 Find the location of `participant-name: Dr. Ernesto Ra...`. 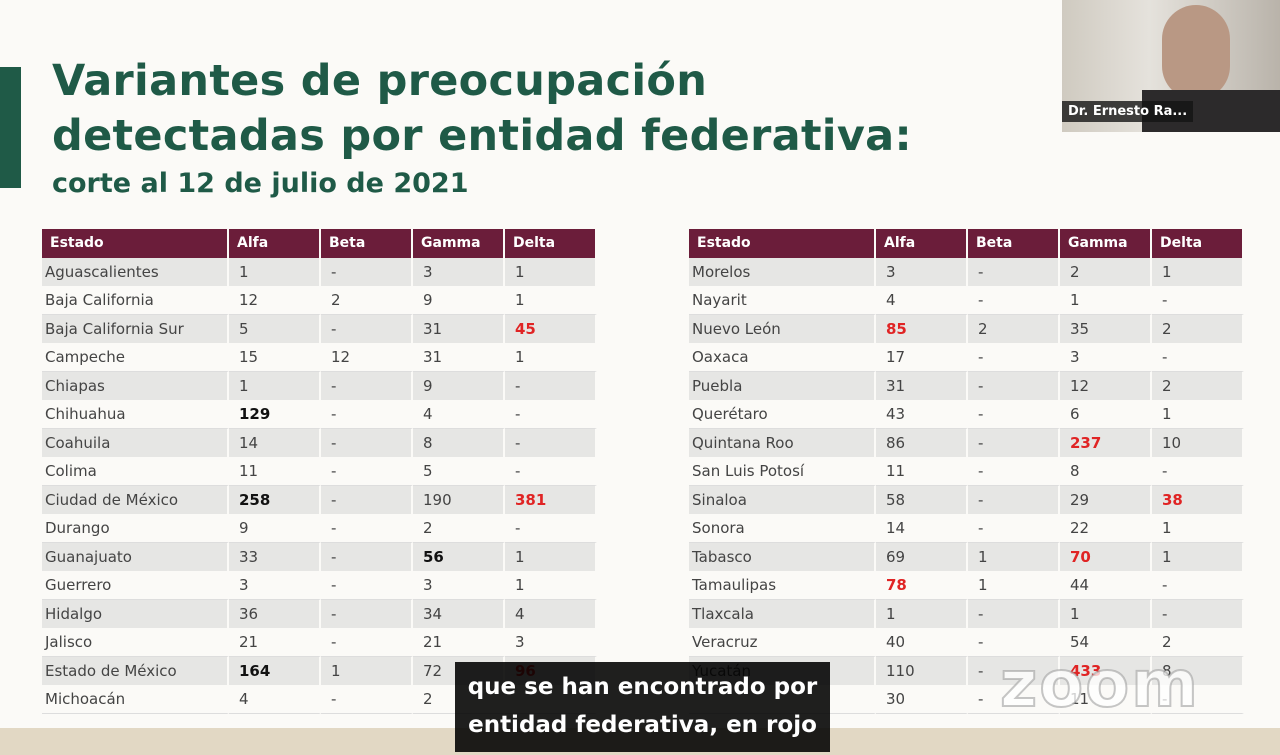

participant-name: Dr. Ernesto Ra... is located at coordinates (1128, 111).